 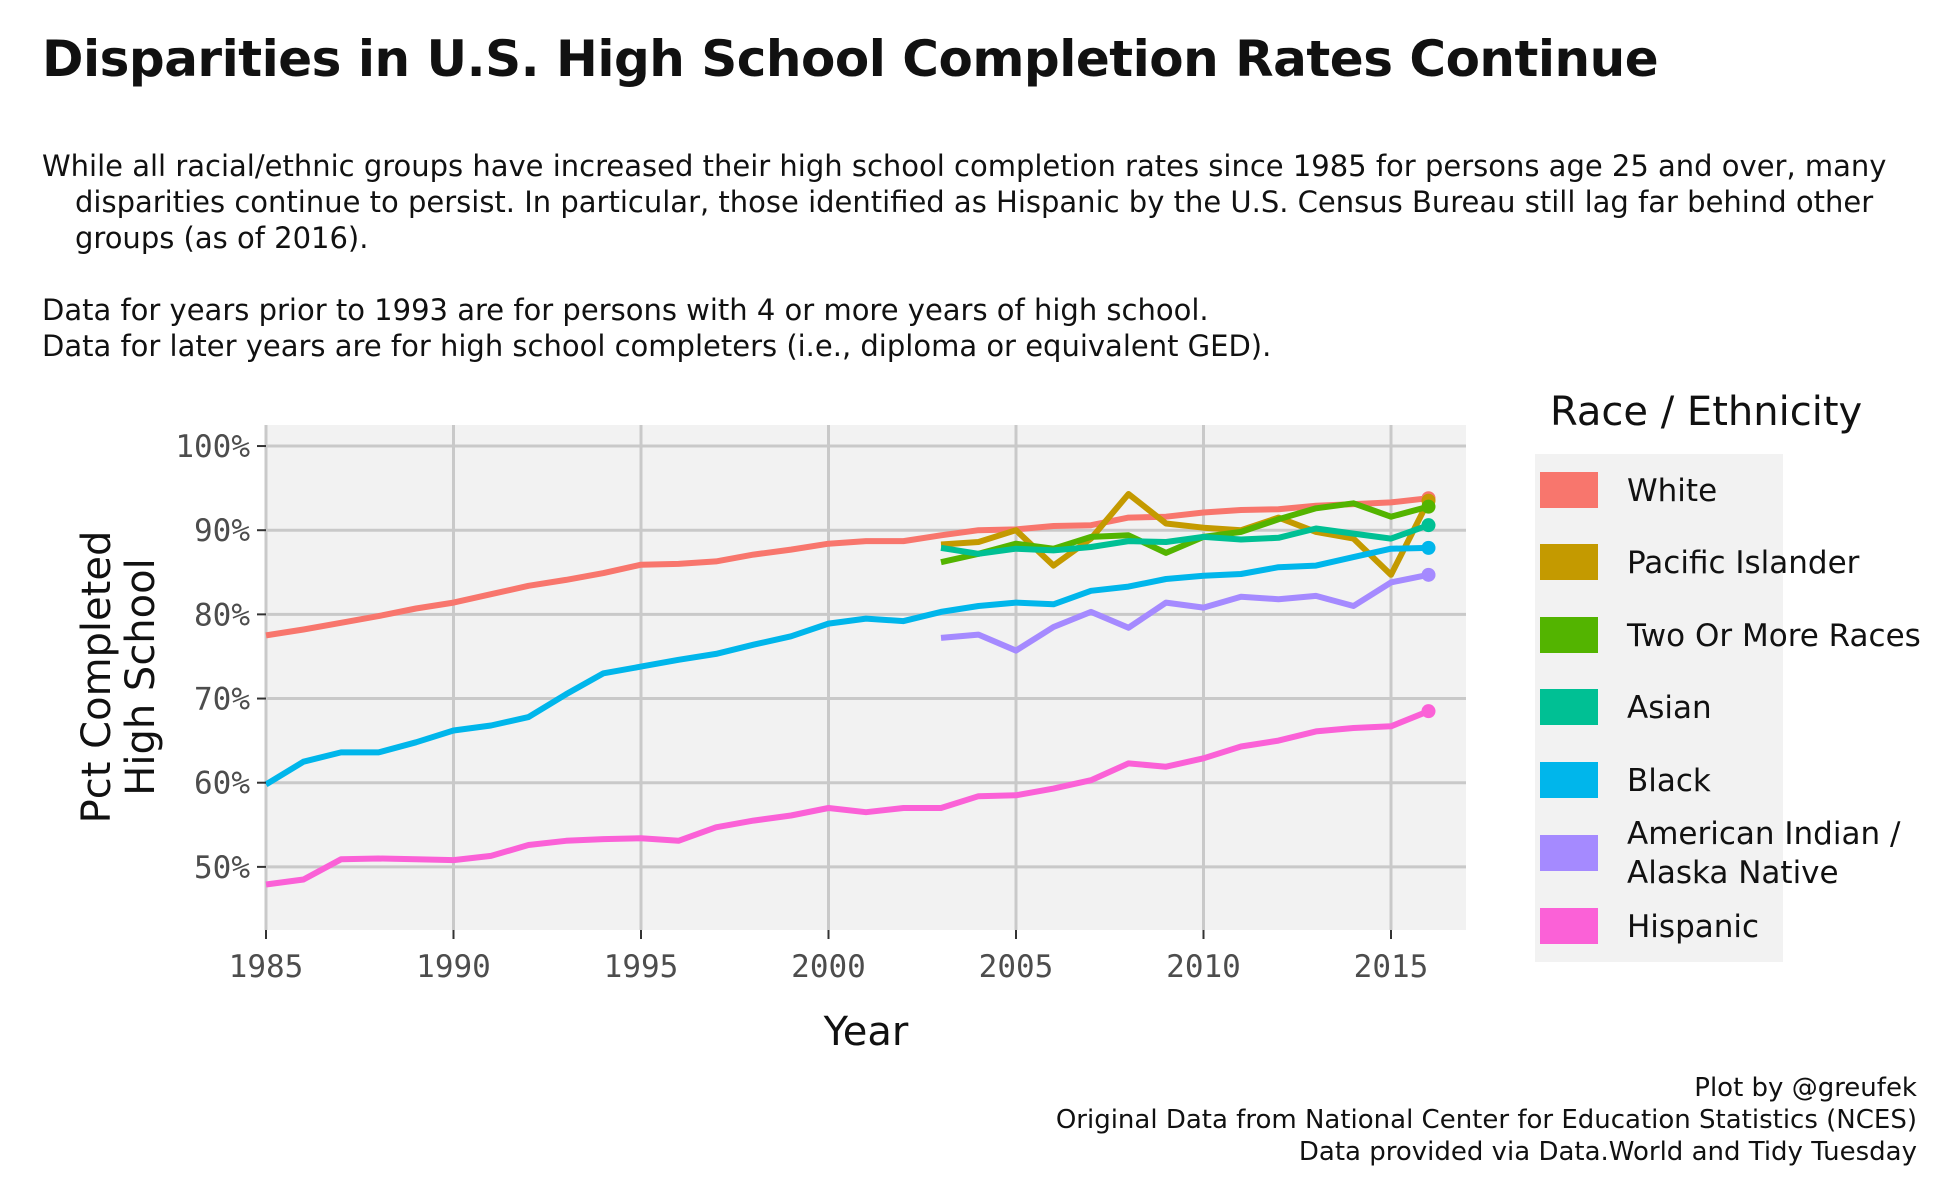 What do you see at coordinates (847, 798) in the screenshot?
I see `series-line-hispanic` at bounding box center [847, 798].